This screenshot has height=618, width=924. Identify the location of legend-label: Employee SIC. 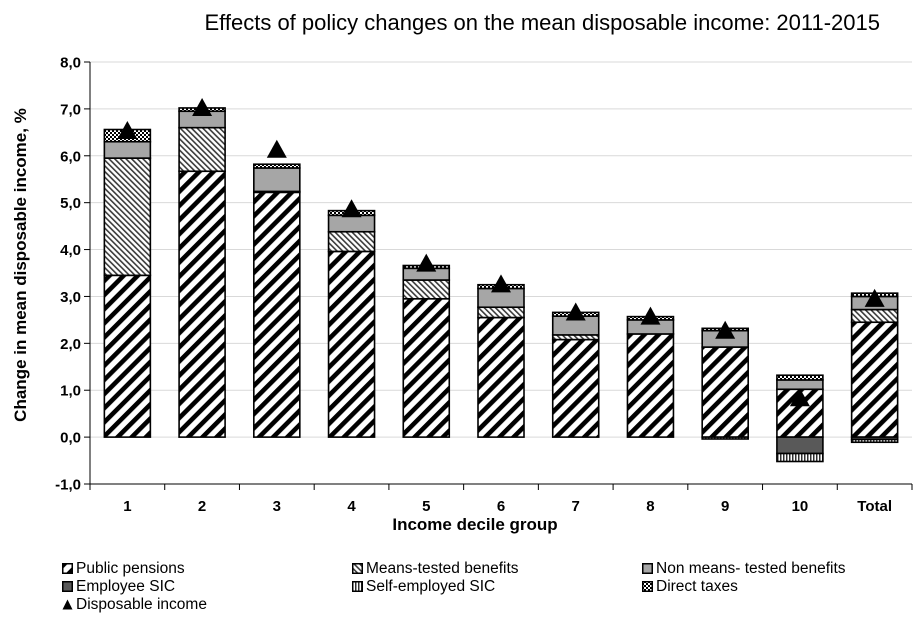
(126, 586).